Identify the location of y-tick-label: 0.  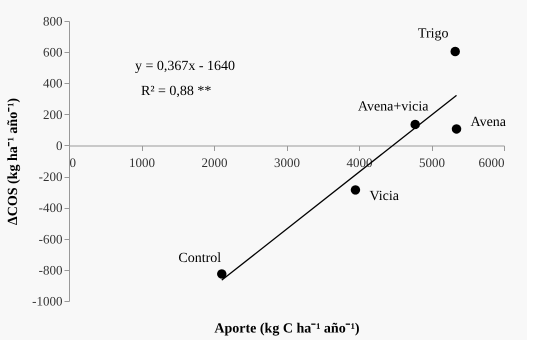
(59, 145).